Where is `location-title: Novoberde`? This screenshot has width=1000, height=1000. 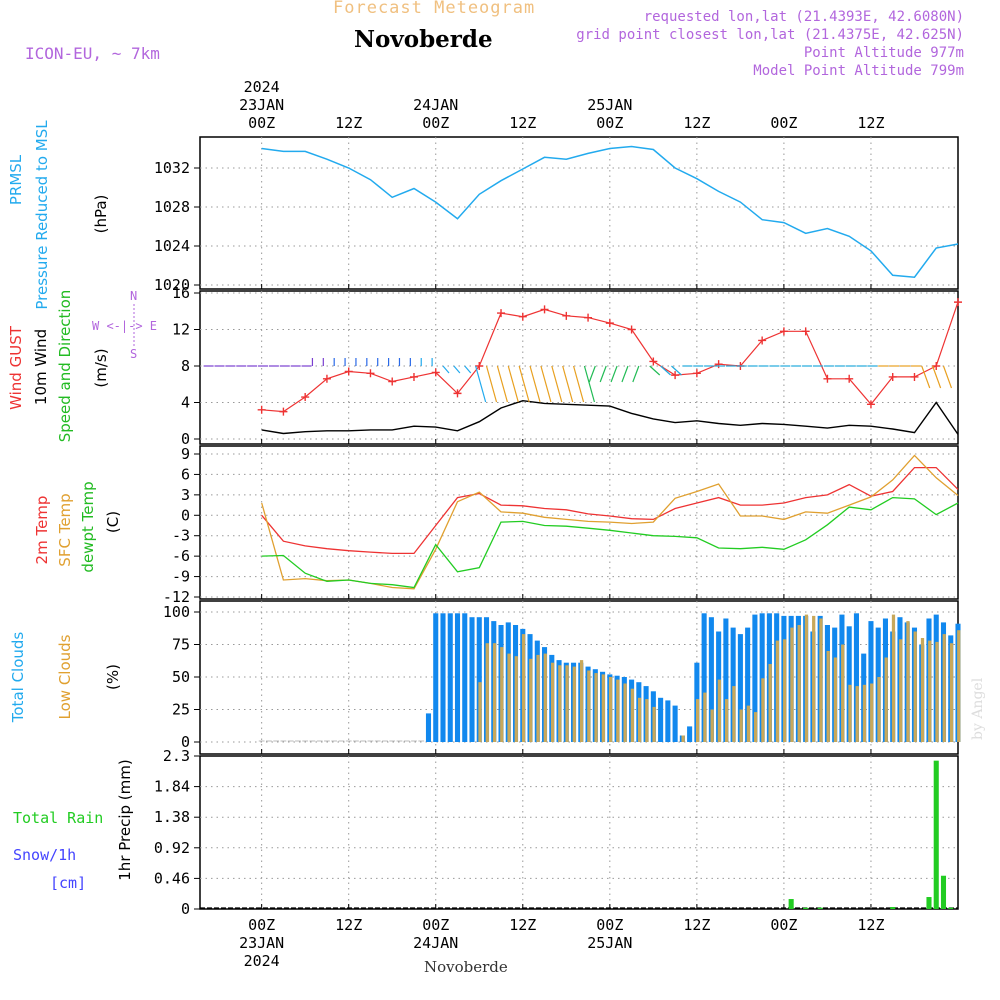 location-title: Novoberde is located at coordinates (423, 39).